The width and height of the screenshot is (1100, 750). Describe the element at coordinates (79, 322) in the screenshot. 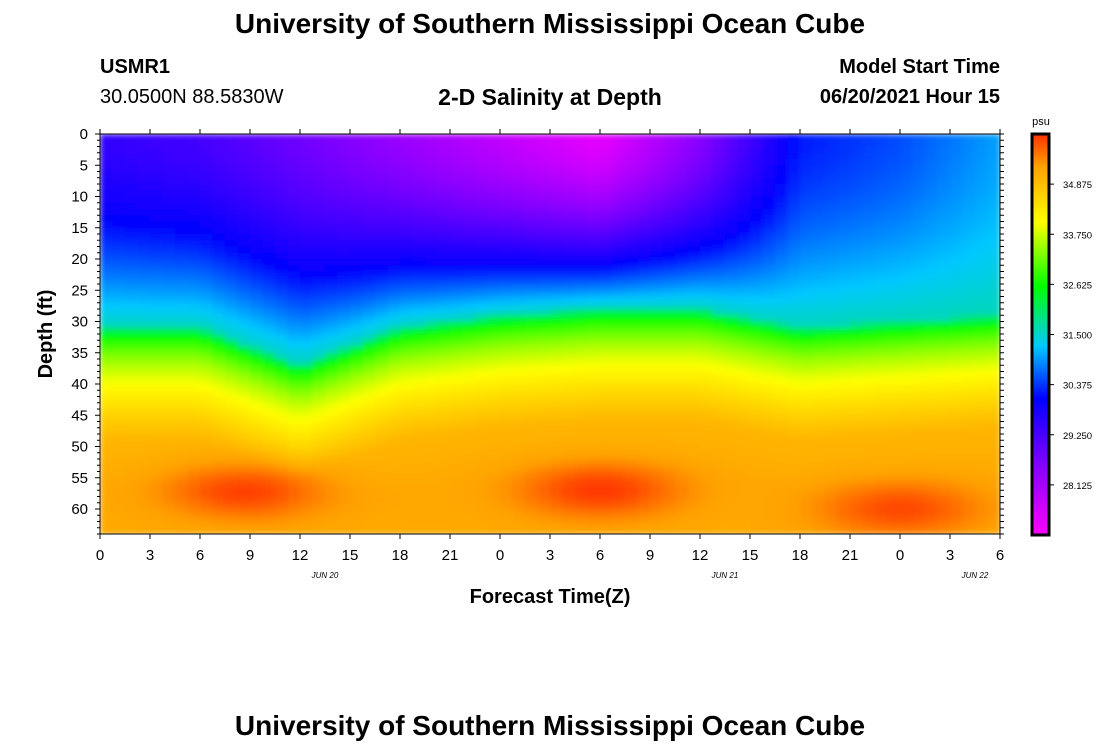

I see `y-tick-label: 30` at that location.